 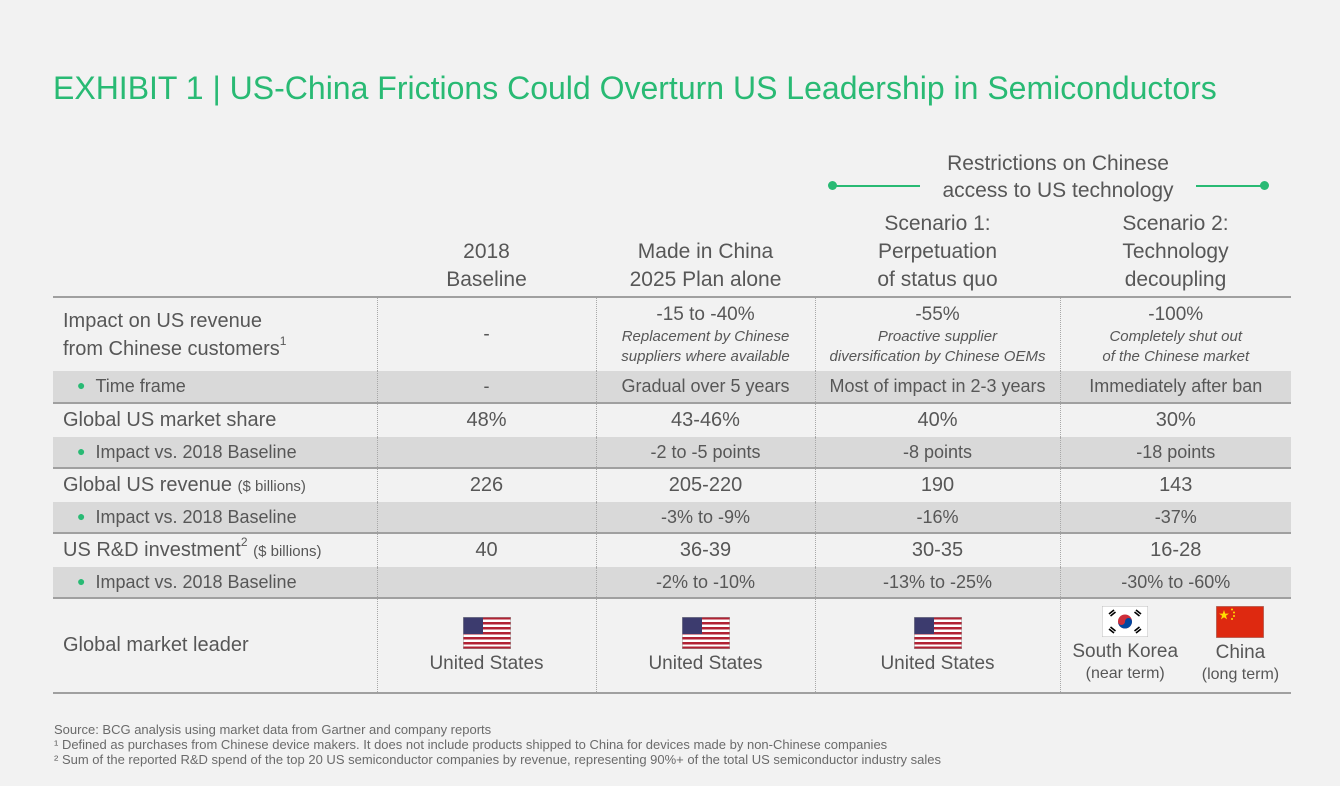 What do you see at coordinates (1231, 186) in the screenshot?
I see `bracket-right-line` at bounding box center [1231, 186].